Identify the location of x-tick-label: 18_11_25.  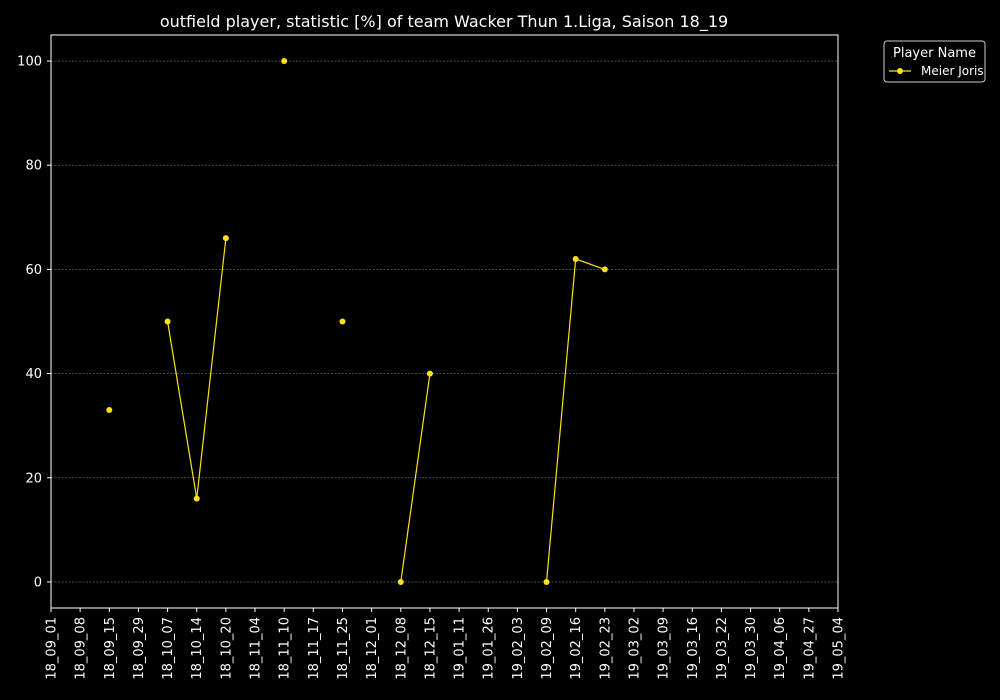
(343, 648).